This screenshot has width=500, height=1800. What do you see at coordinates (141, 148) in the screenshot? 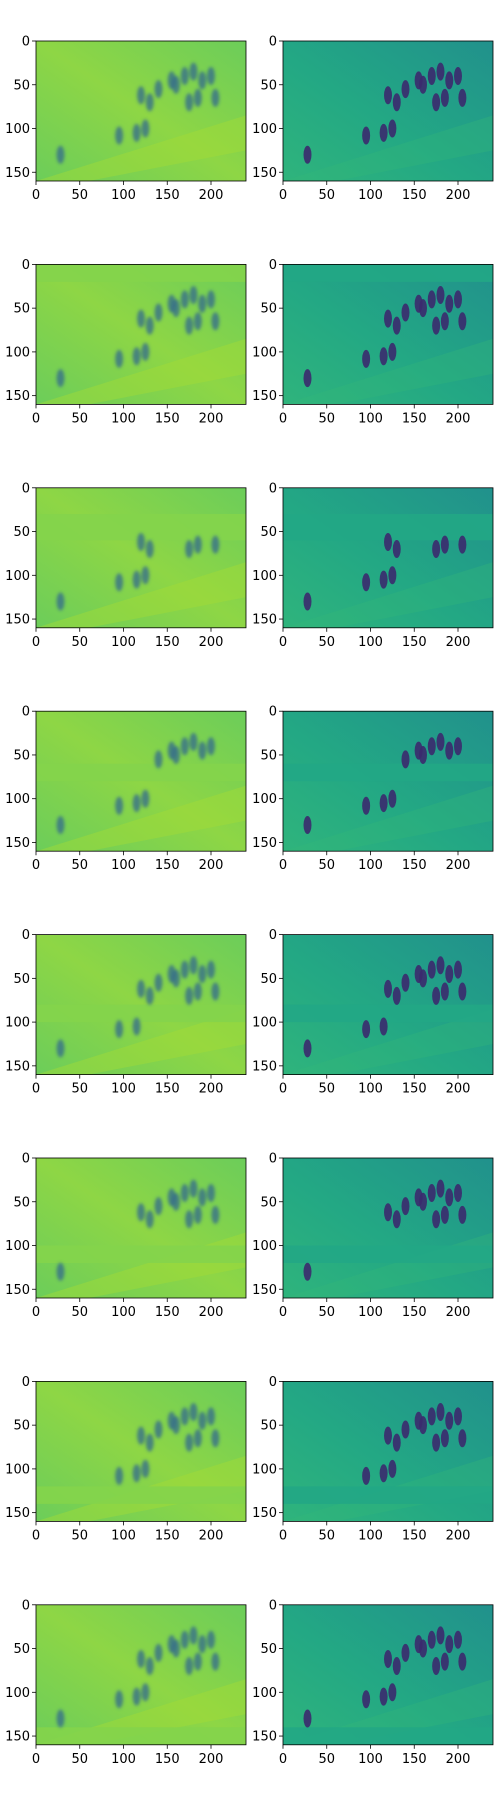
I see `ground-region` at bounding box center [141, 148].